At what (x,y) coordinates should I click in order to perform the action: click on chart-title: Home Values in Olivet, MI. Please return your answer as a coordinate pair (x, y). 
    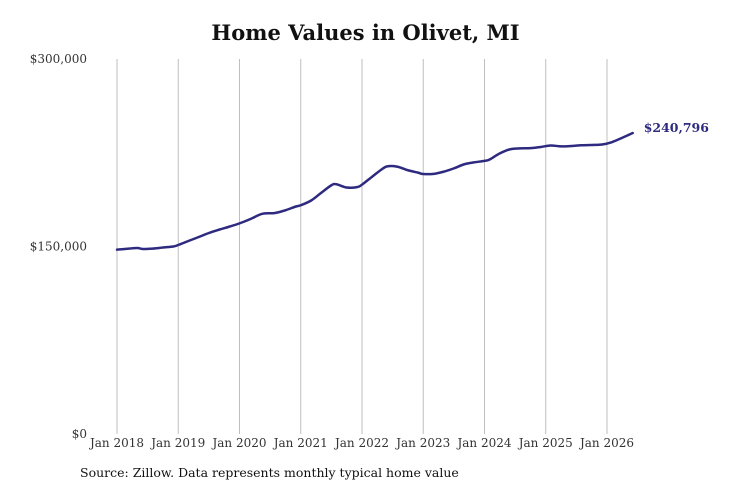
    Looking at the image, I should click on (365, 32).